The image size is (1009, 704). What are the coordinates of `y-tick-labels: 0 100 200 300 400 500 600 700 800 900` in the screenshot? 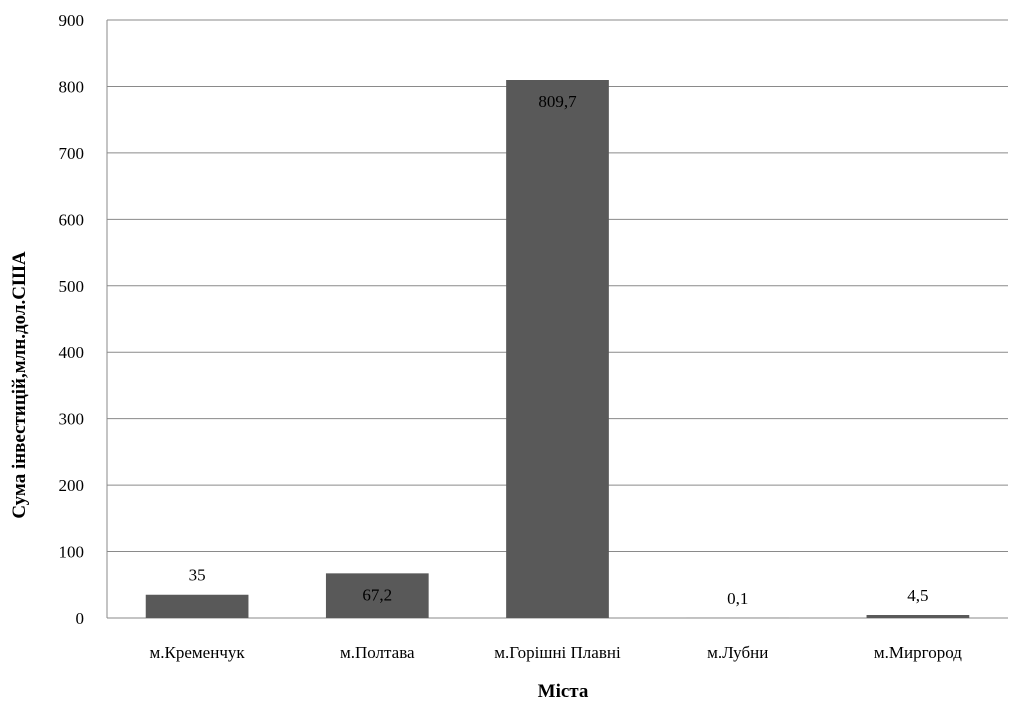 It's located at (72, 319).